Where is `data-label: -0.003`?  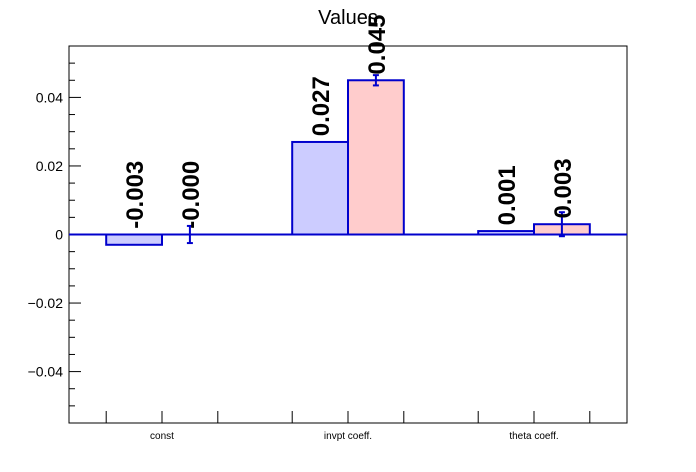 data-label: -0.003 is located at coordinates (135, 195).